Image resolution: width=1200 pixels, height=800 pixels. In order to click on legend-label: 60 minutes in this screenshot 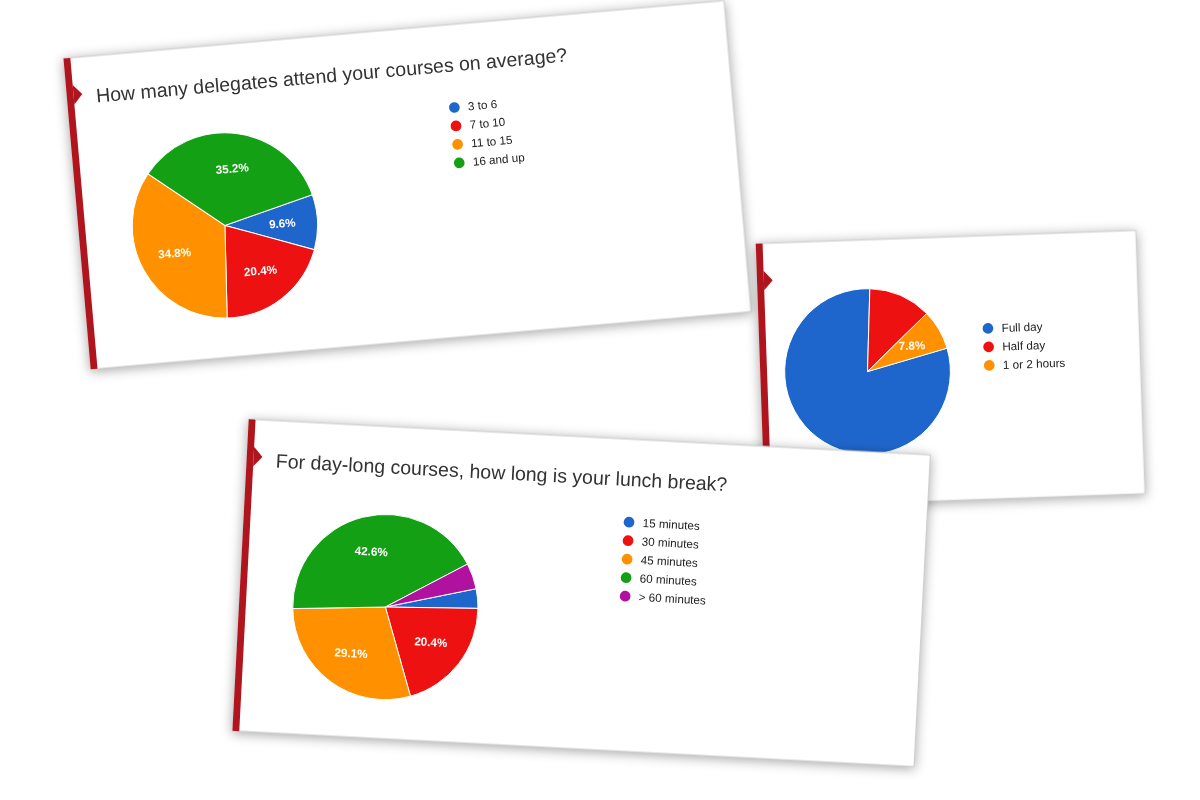, I will do `click(668, 579)`.